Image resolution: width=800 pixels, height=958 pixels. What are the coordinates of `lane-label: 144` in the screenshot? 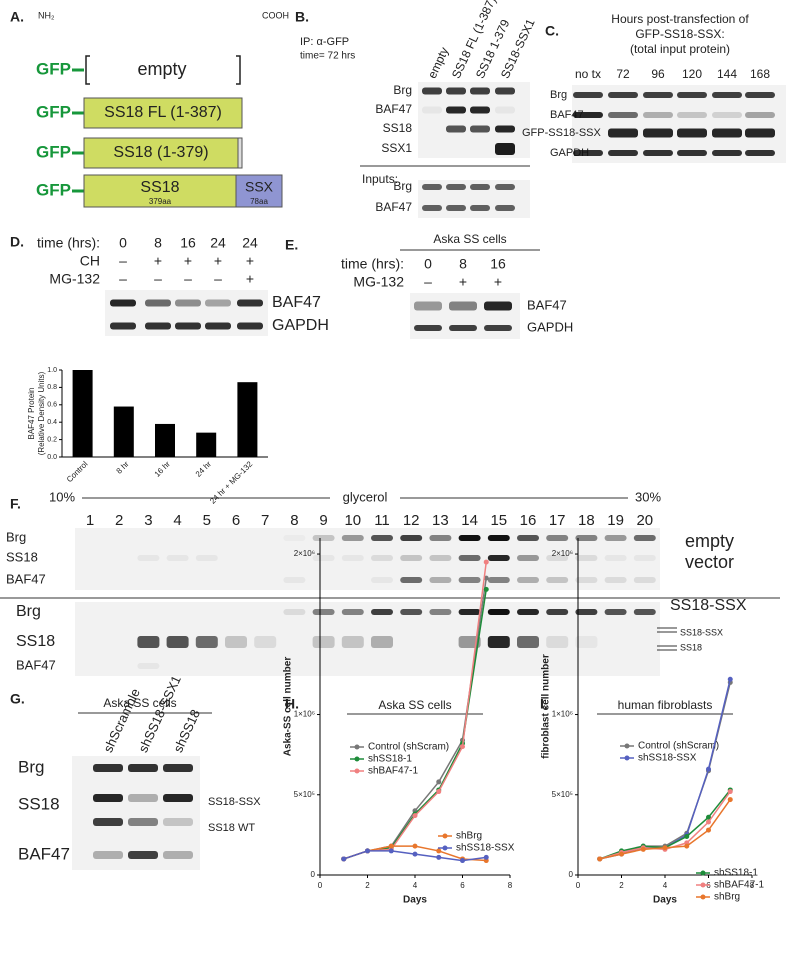 It's located at (727, 74).